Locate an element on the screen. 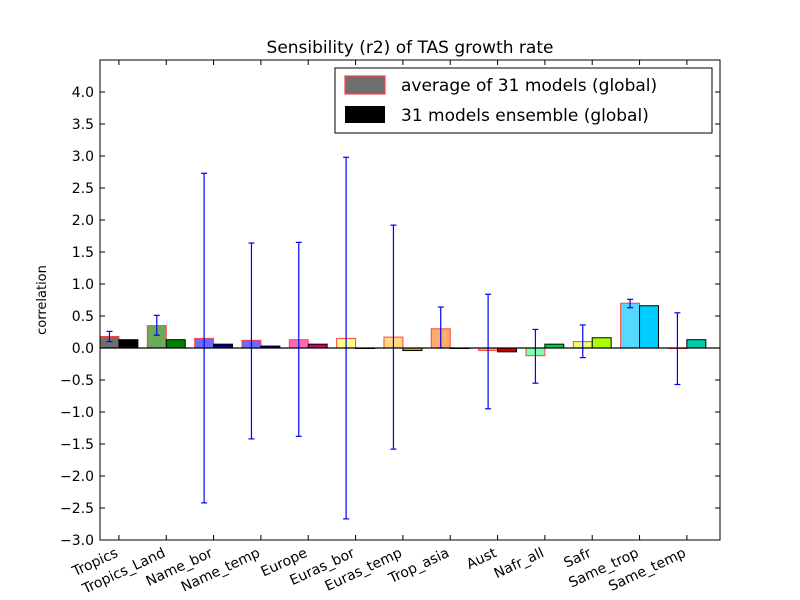  chart-title: Sensibility (r2) of TAS growth rate is located at coordinates (410, 48).